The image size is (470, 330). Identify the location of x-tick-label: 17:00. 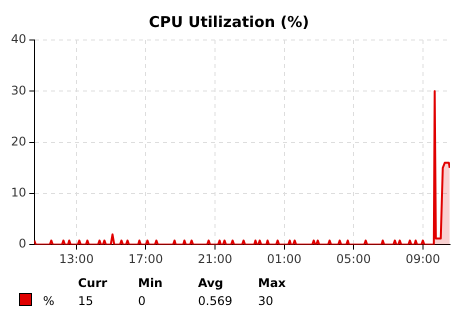
(146, 259).